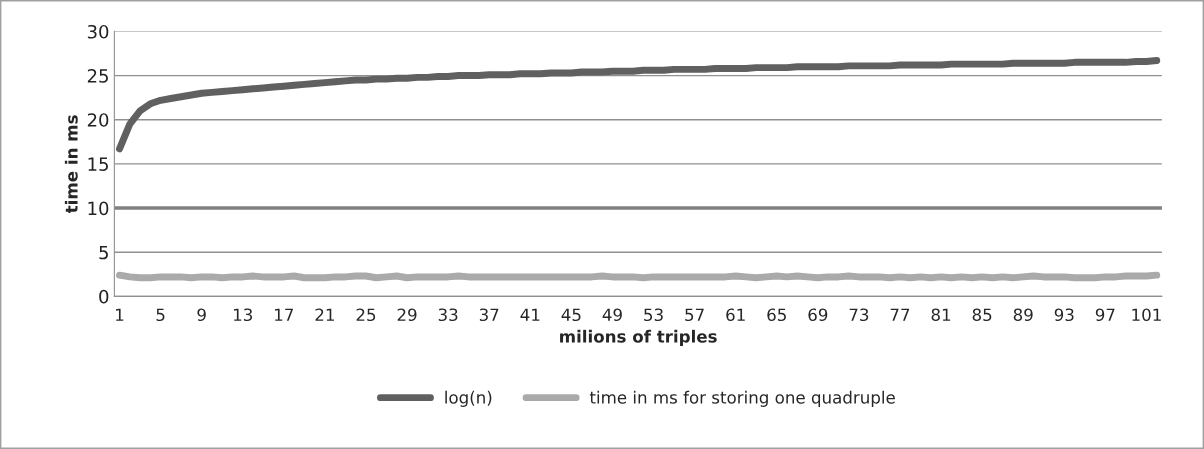 This screenshot has width=1204, height=449. I want to click on x-tick-label: 41, so click(530, 314).